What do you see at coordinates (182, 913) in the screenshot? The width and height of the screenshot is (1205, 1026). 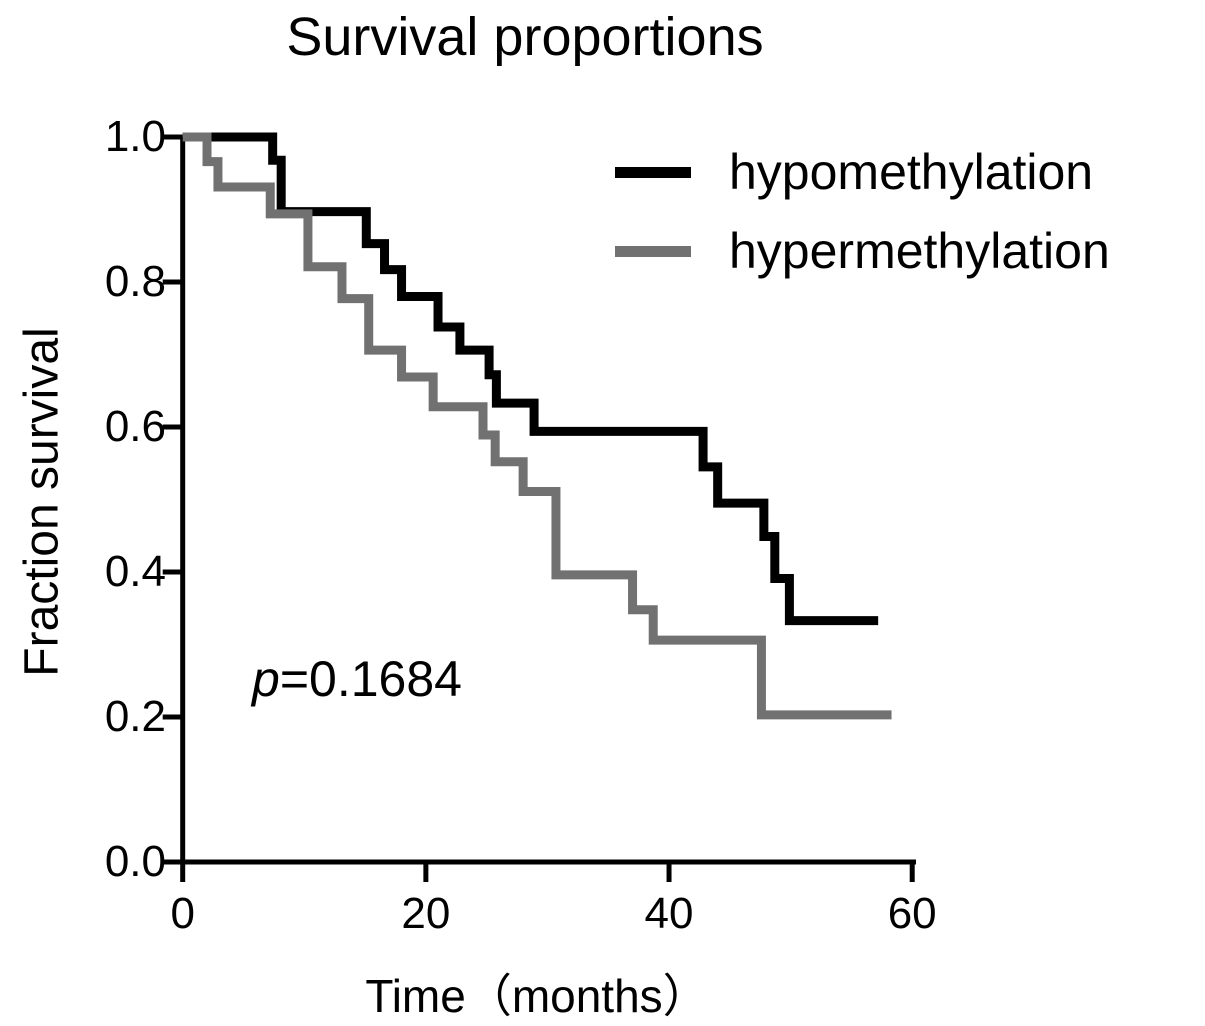 I see `x-tick-label: 0` at bounding box center [182, 913].